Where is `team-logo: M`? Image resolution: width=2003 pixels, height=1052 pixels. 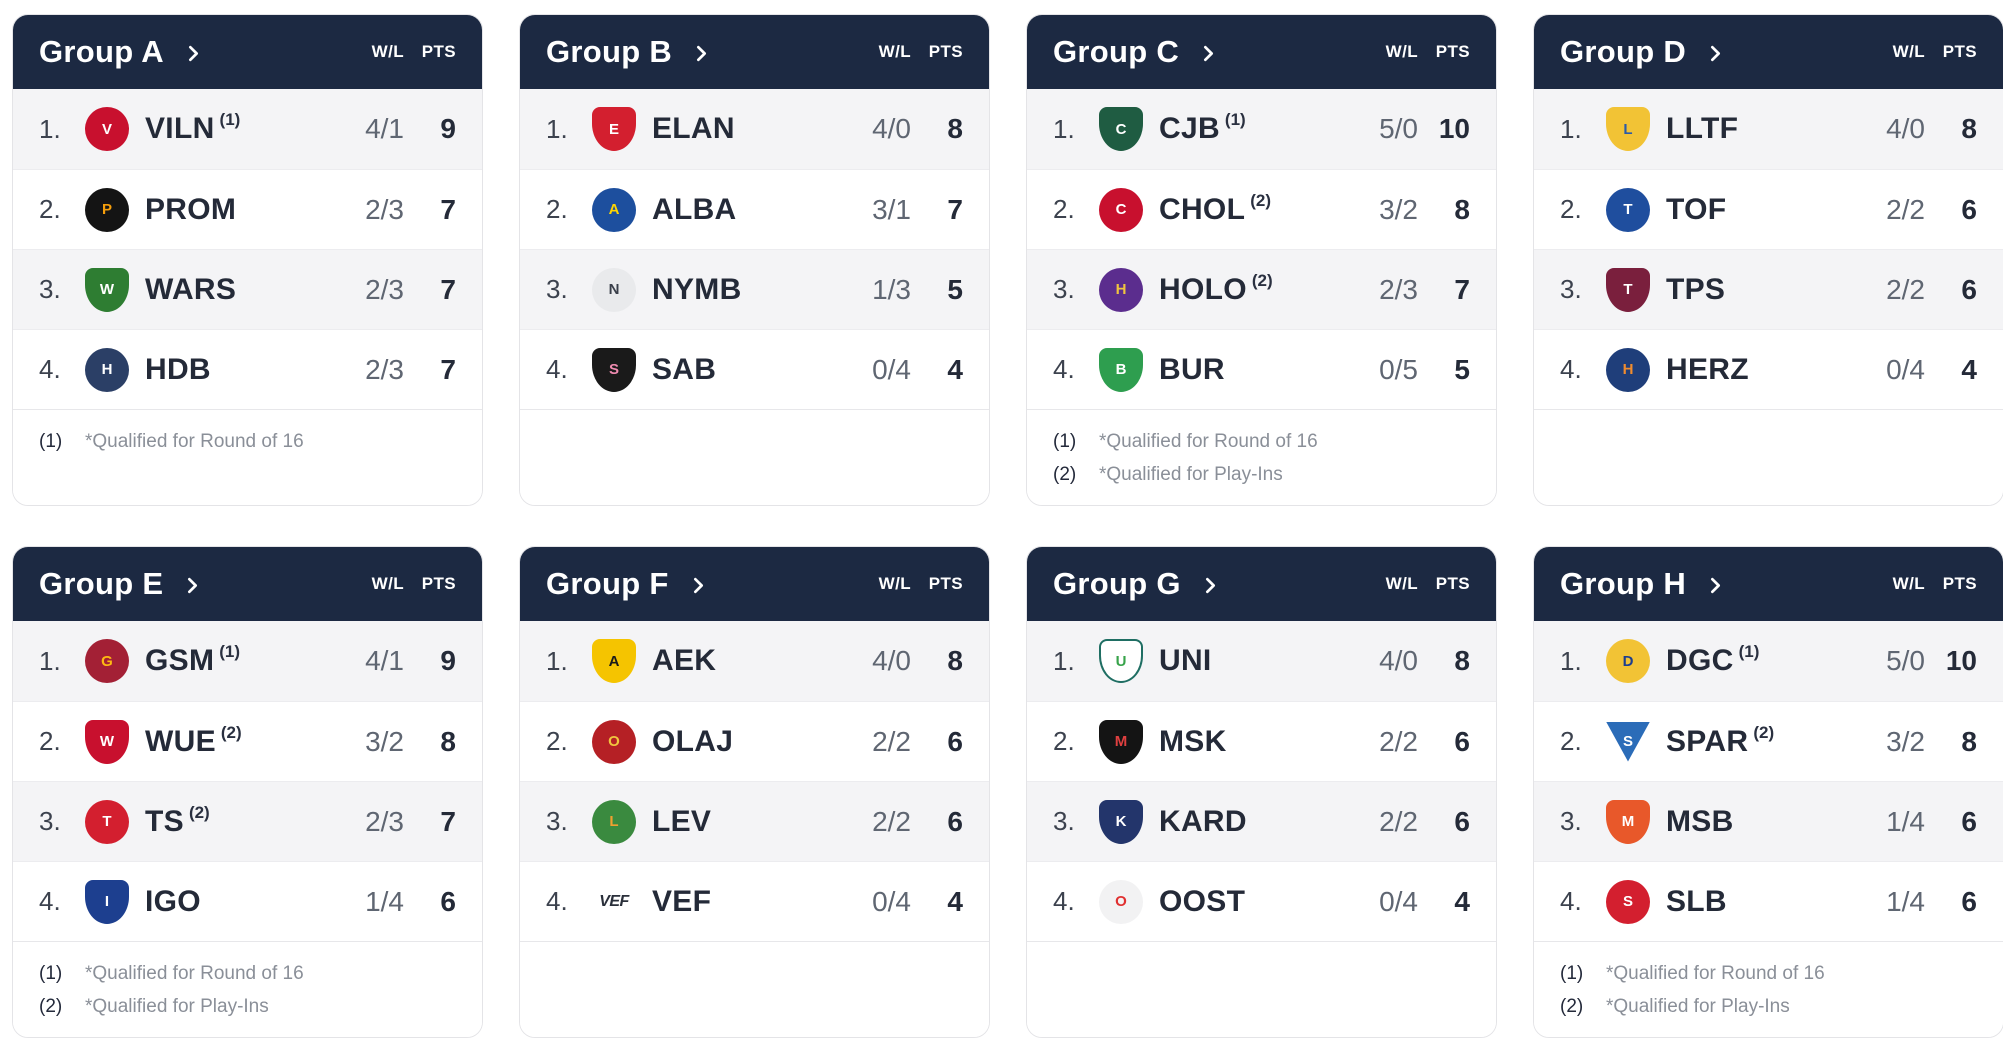
team-logo: M is located at coordinates (1121, 741).